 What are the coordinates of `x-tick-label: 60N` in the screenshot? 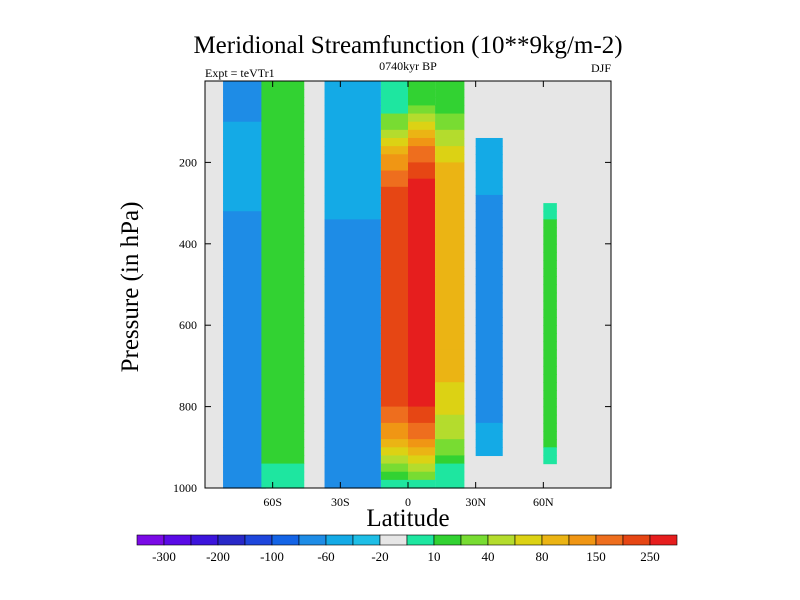 It's located at (543, 502).